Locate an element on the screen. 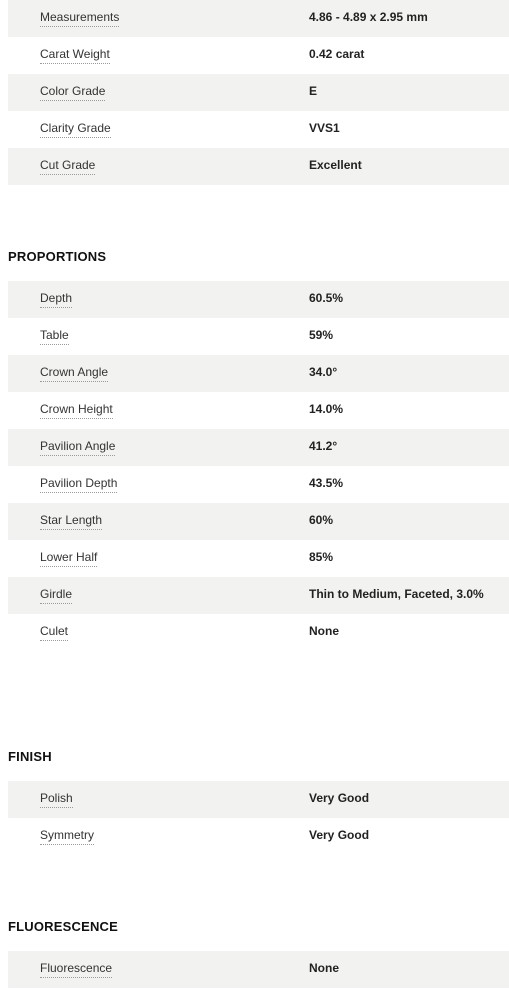 Image resolution: width=509 pixels, height=1006 pixels. spec-row: Culet None is located at coordinates (258, 632).